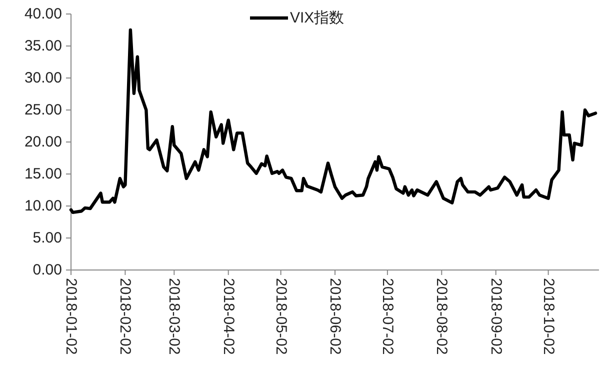 The image size is (600, 374). Describe the element at coordinates (174, 316) in the screenshot. I see `x-tick-label: 2018-03-02` at that location.